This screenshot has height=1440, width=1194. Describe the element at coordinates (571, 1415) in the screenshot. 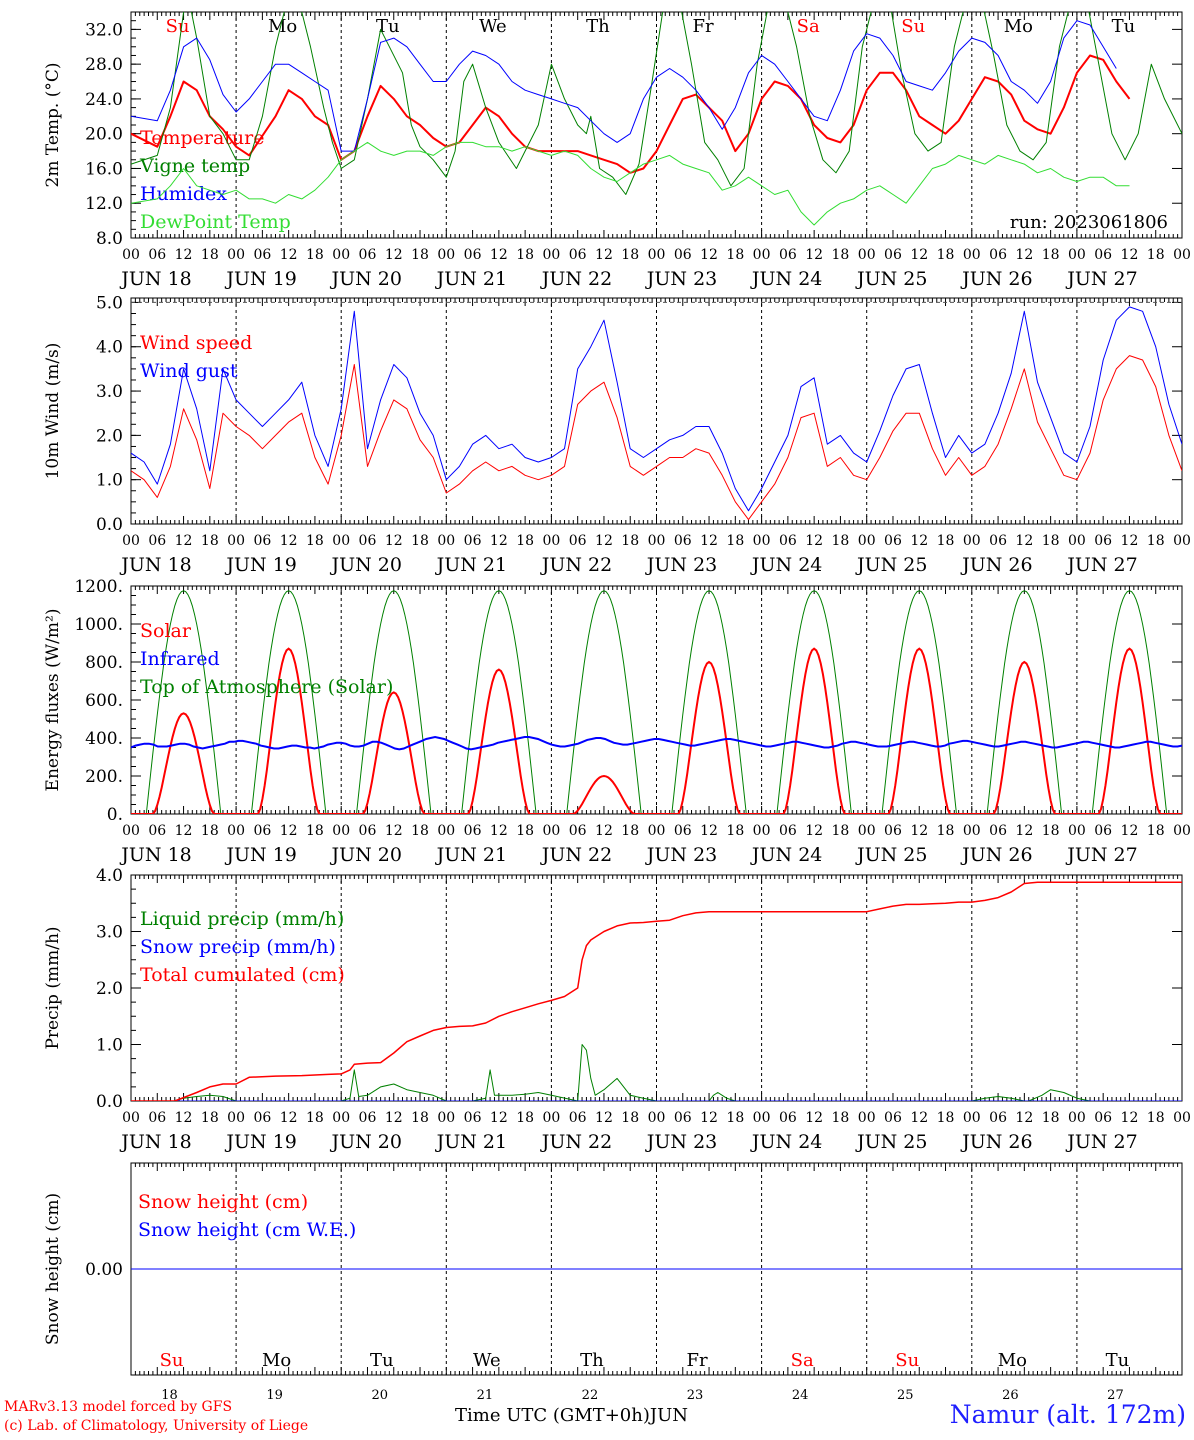

I see `time-axis-label: Time UTC (GMT+0h)JUN` at that location.